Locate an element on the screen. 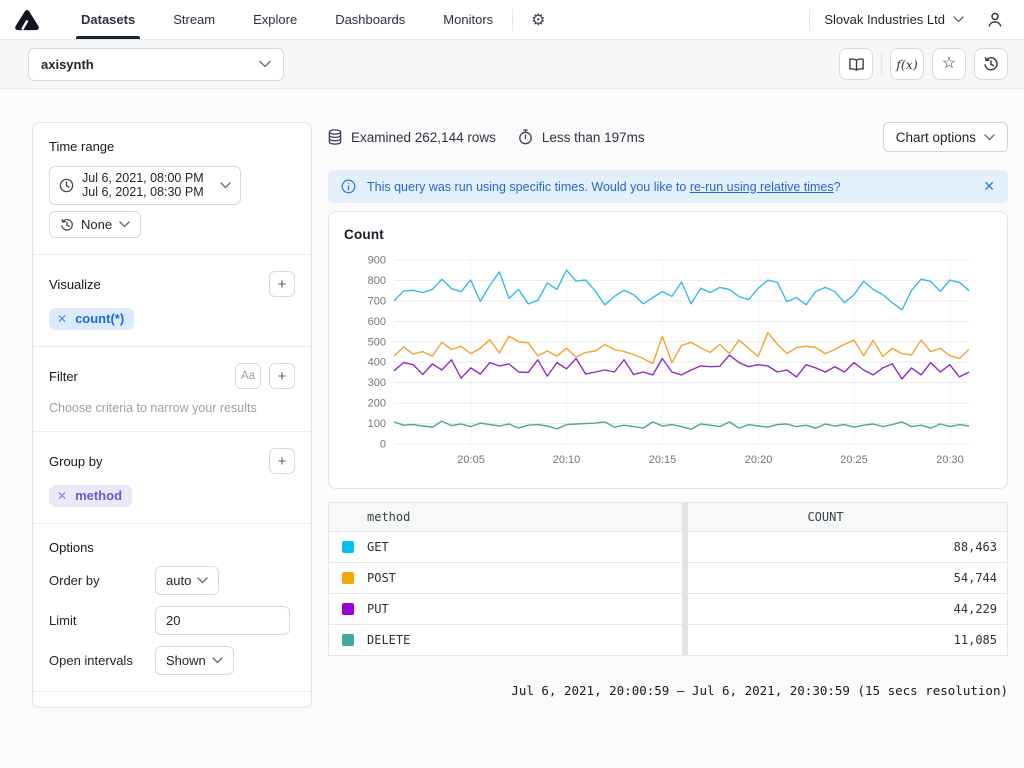 The image size is (1024, 768). banner-close-icon: ✕ is located at coordinates (989, 186).